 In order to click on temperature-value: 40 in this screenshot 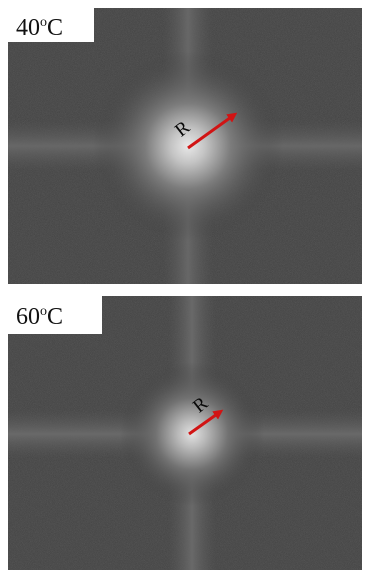, I will do `click(28, 28)`.